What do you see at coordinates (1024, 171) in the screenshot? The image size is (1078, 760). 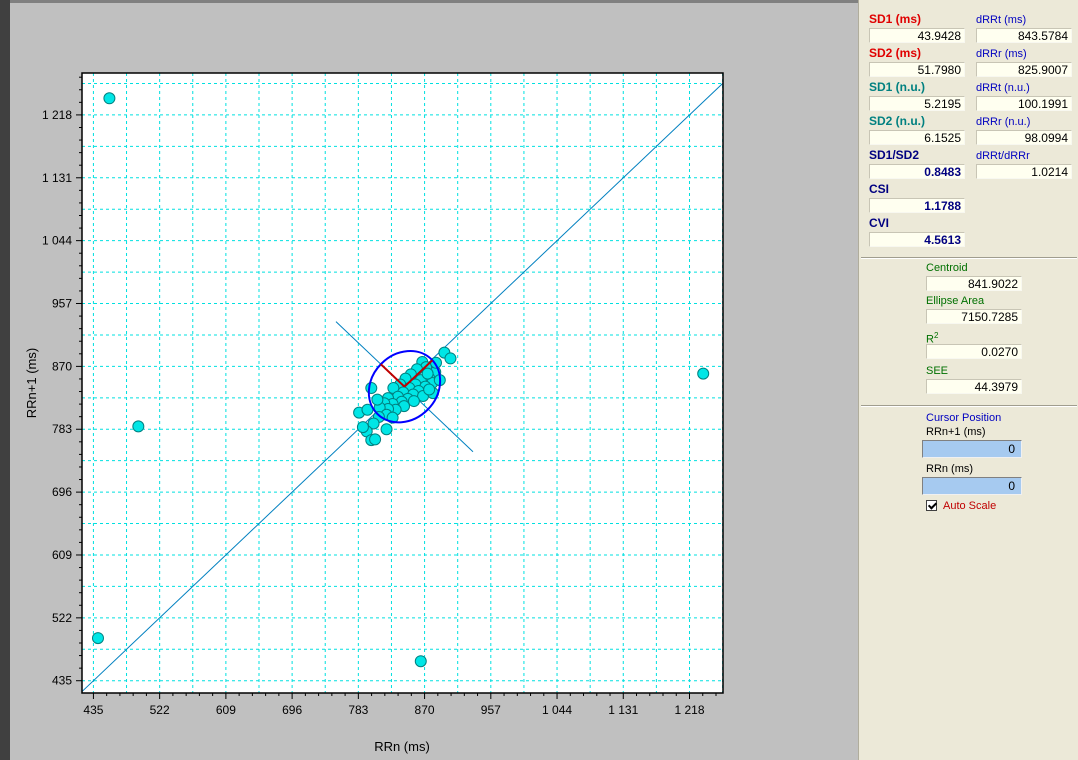 I see `drrt-drrr-value: 1.0214` at bounding box center [1024, 171].